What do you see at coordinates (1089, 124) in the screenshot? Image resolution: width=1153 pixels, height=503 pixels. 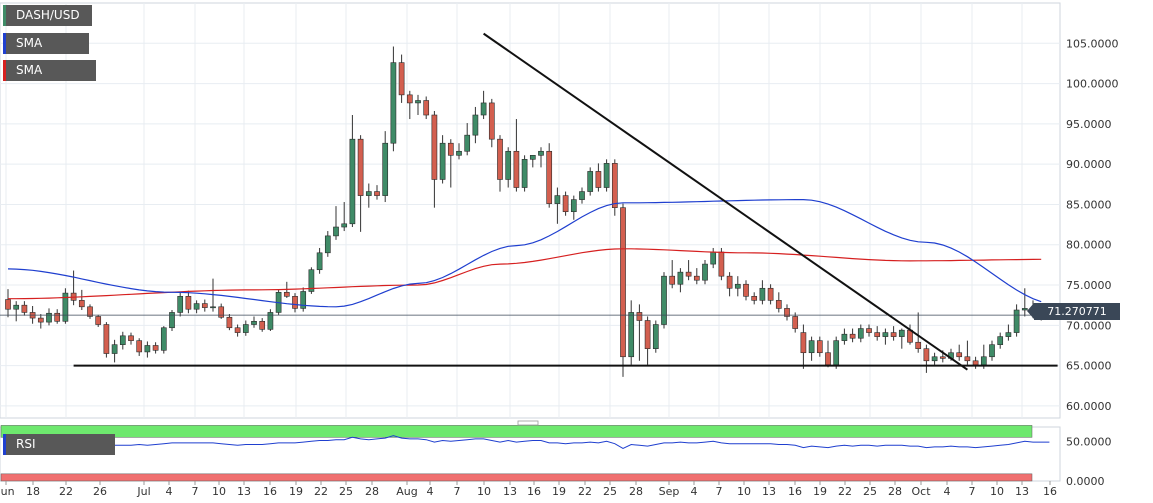 I see `price-tick-label: 95.0000` at bounding box center [1089, 124].